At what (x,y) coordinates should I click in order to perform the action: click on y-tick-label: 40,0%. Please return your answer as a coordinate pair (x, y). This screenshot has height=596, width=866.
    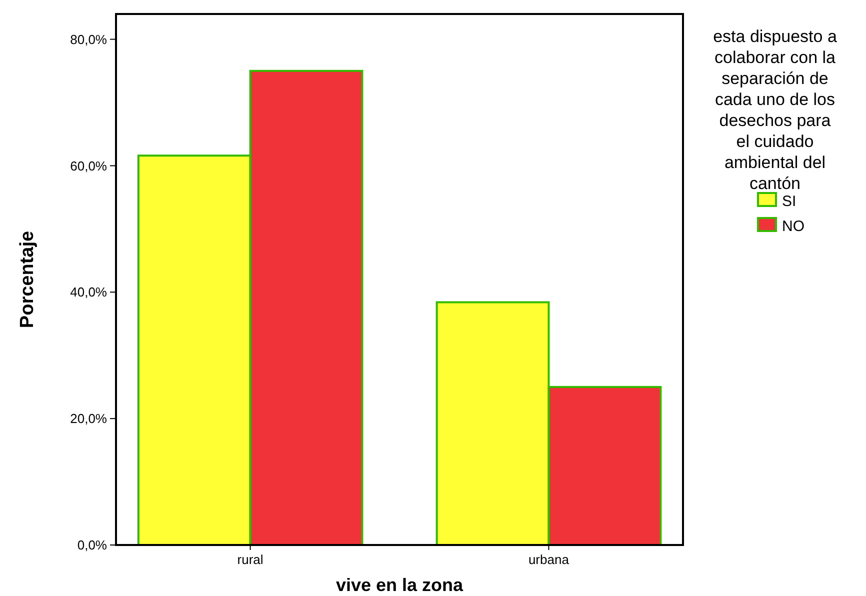
    Looking at the image, I should click on (89, 292).